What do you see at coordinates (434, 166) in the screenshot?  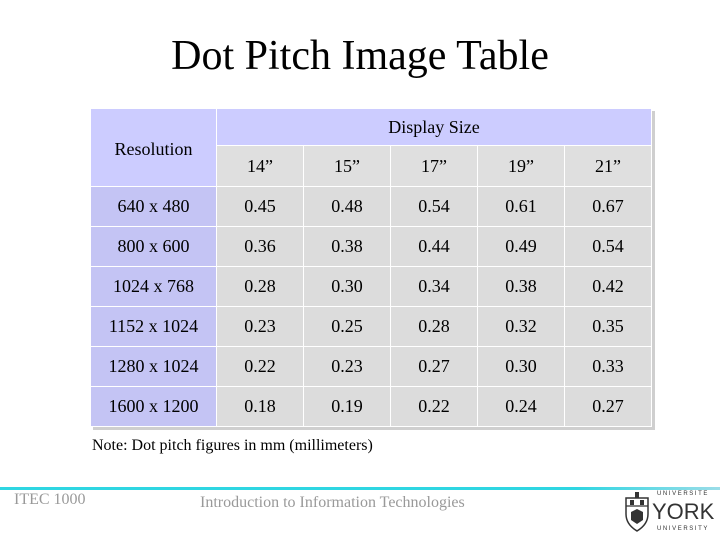 I see `size-header: 17”` at bounding box center [434, 166].